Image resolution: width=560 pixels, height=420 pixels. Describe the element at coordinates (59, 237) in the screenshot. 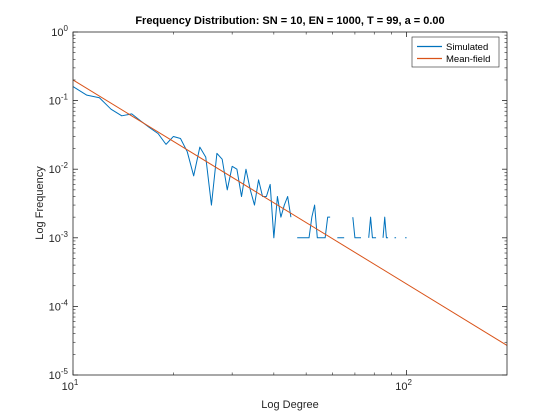

I see `y-tick-label: 10⁻³` at that location.